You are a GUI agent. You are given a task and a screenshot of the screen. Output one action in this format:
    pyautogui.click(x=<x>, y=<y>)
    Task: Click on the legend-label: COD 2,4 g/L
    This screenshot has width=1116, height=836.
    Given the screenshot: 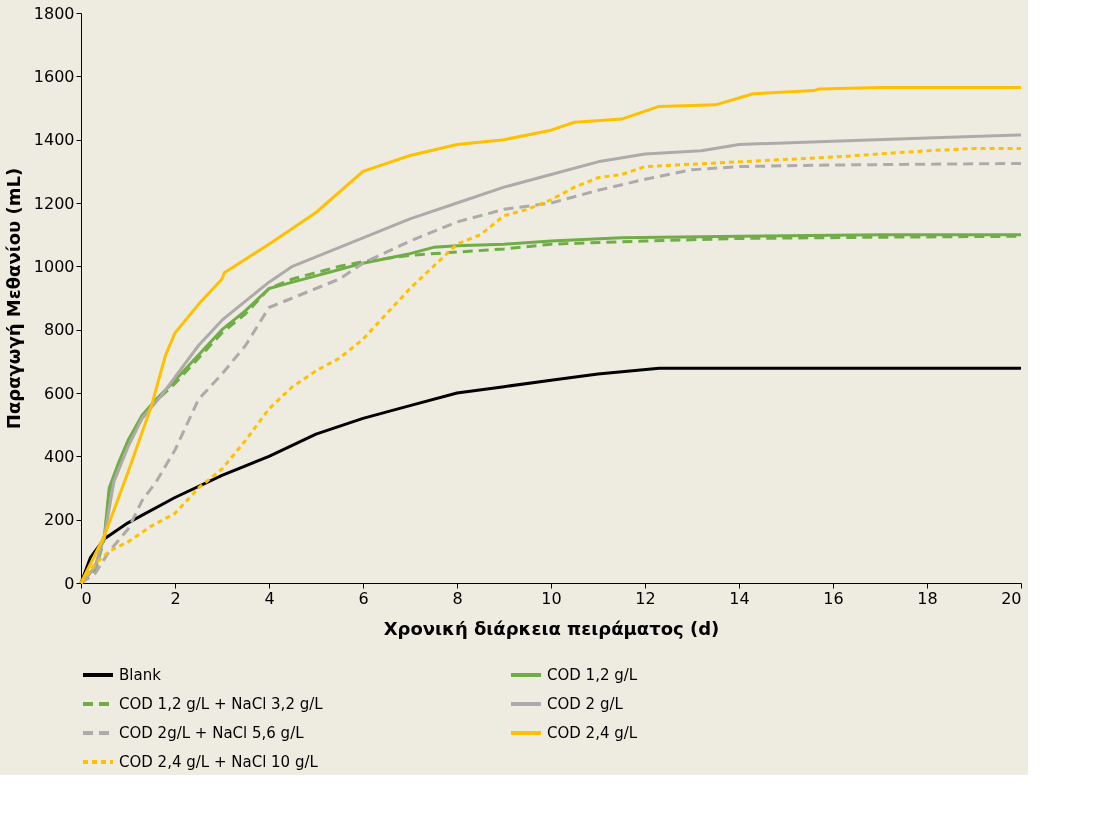 What is the action you would take?
    pyautogui.click(x=592, y=733)
    